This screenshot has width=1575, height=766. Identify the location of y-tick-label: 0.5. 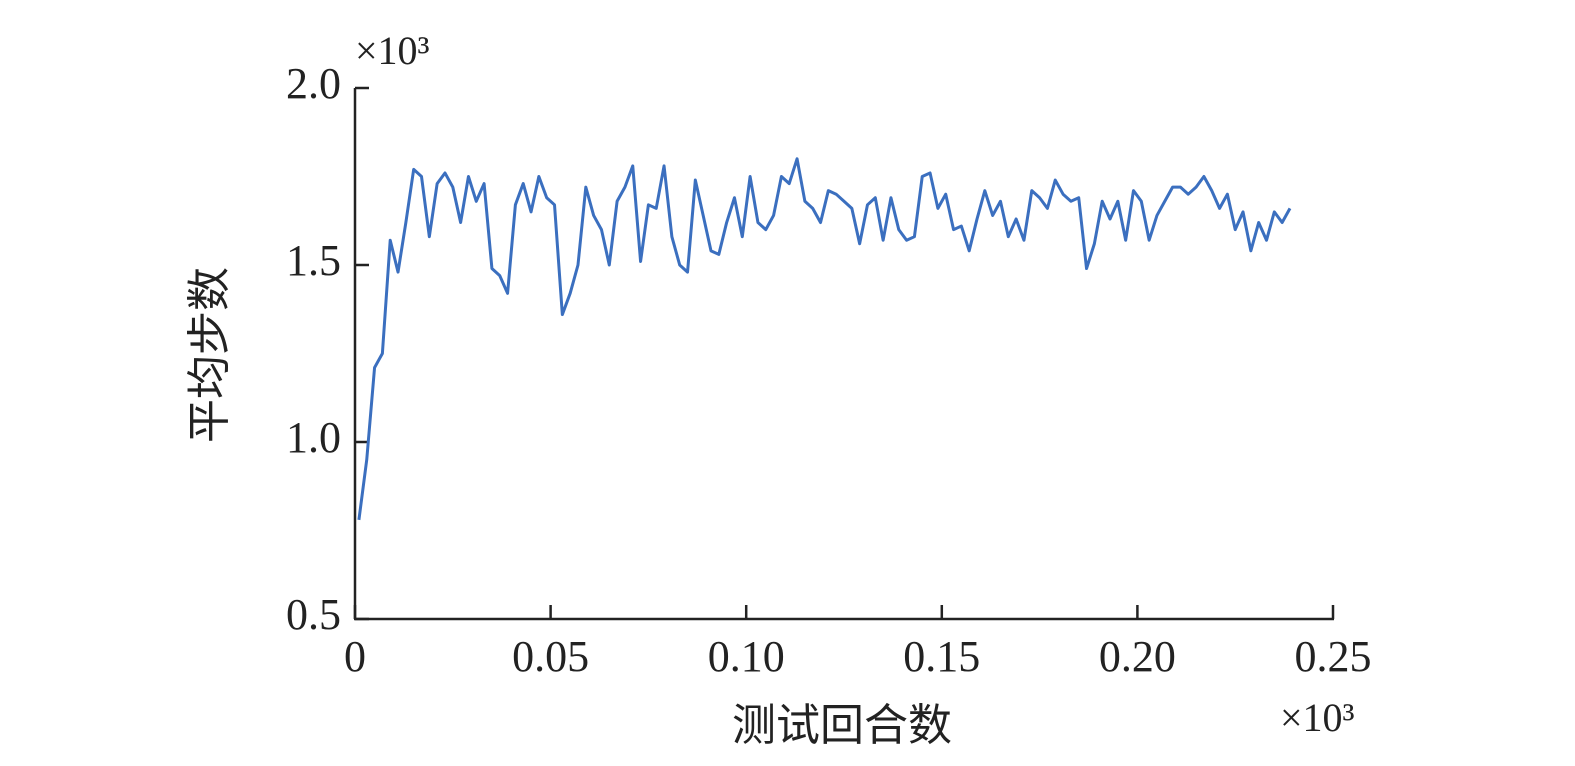
(313, 614).